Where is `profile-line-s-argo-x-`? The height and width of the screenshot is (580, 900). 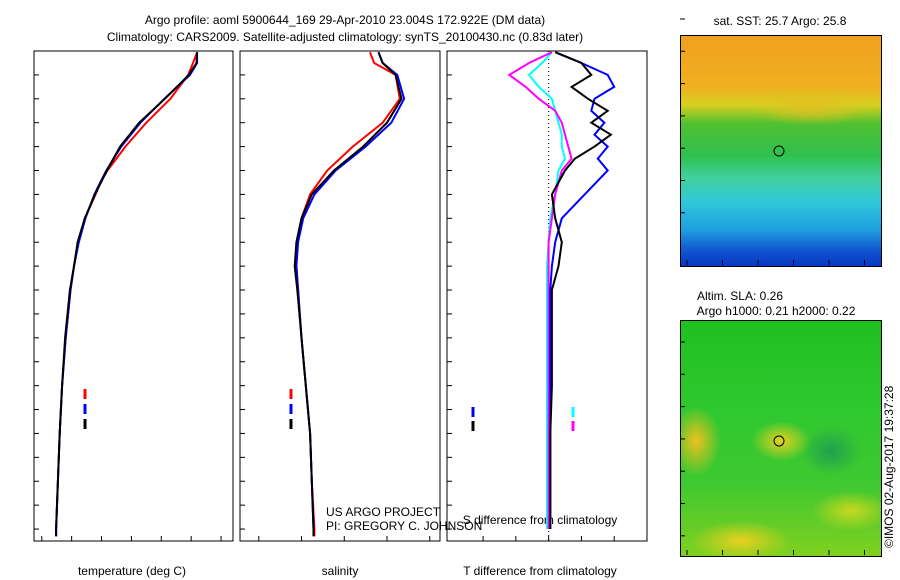
profile-line-s-argo-x- is located at coordinates (540, 290).